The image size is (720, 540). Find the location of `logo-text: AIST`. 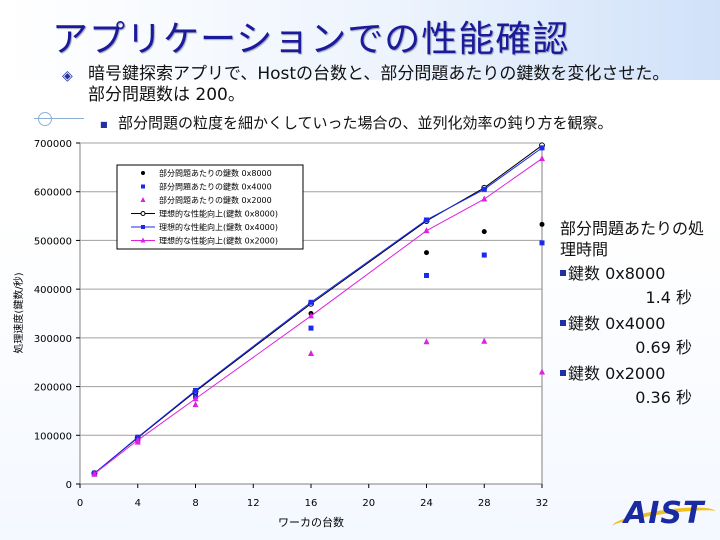

logo-text: AIST is located at coordinates (664, 513).